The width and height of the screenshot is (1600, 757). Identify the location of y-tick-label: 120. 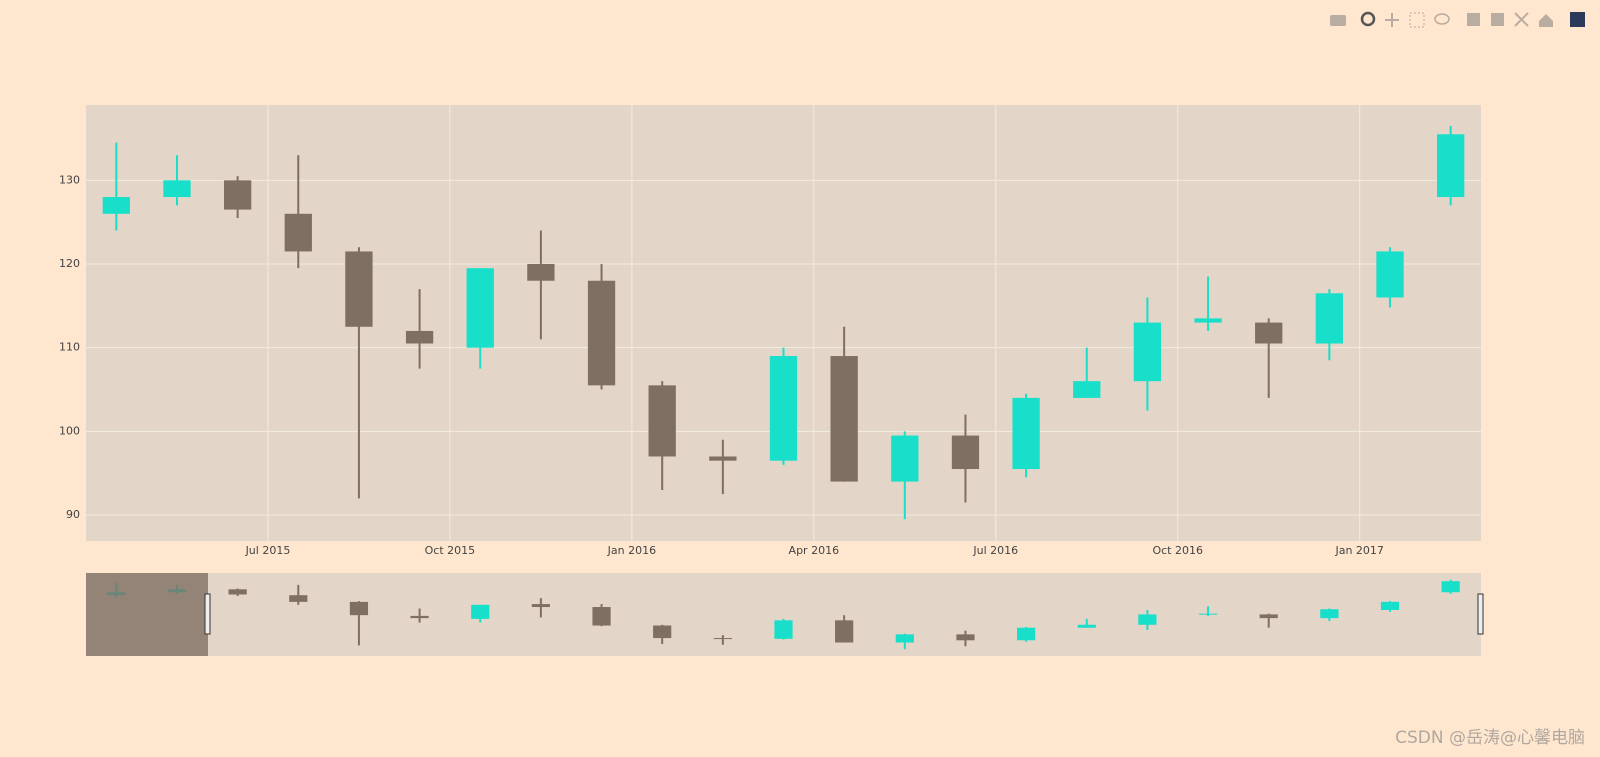
(69, 263).